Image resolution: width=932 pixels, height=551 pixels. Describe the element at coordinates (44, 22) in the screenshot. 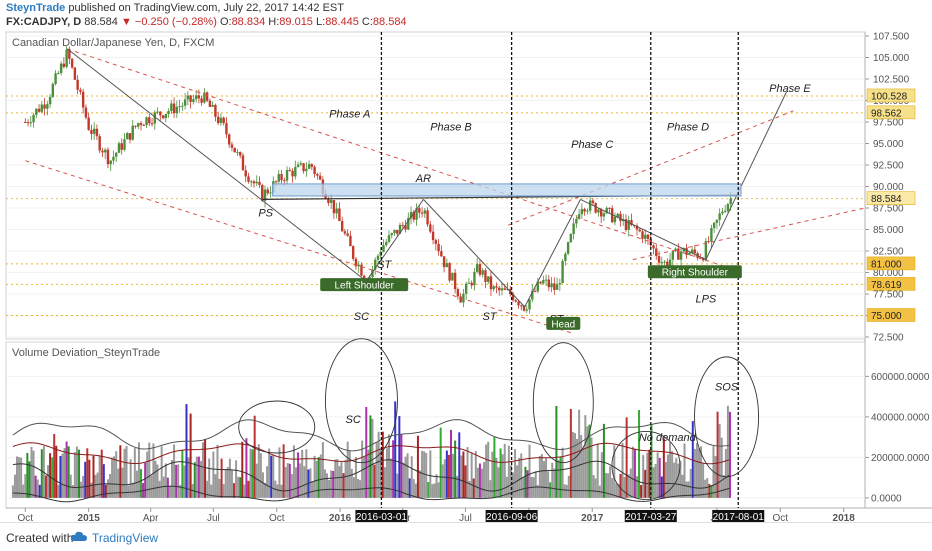

I see `symbol-label: FX:CADJPY, D` at that location.